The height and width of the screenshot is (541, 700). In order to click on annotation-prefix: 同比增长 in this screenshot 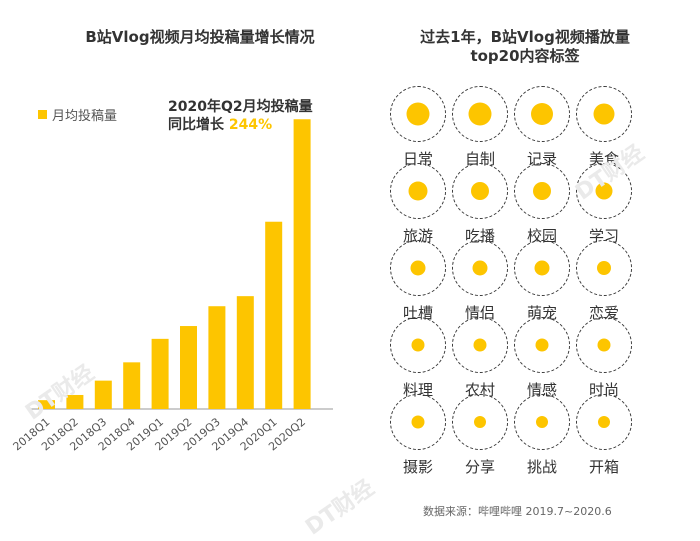, I will do `click(196, 125)`.